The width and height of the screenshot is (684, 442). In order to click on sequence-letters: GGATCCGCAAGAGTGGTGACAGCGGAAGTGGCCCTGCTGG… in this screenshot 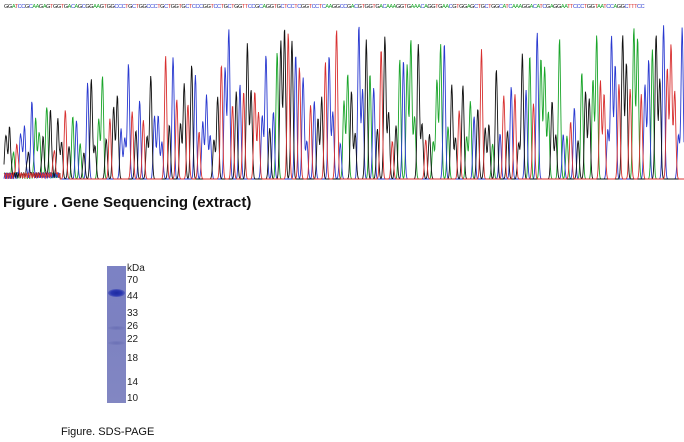, I will do `click(324, 7)`.